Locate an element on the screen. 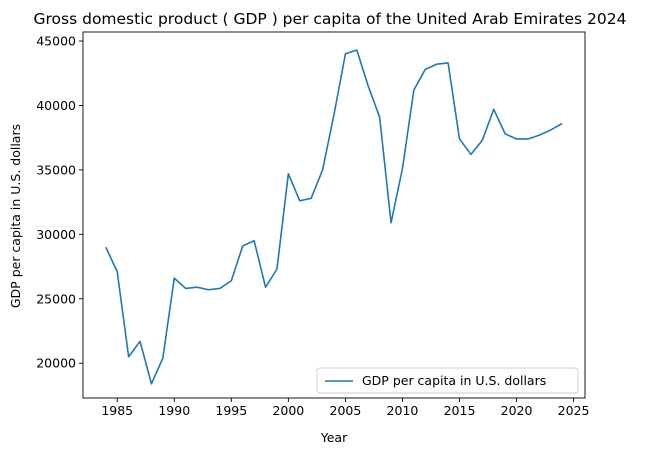  legend-box is located at coordinates (447, 380).